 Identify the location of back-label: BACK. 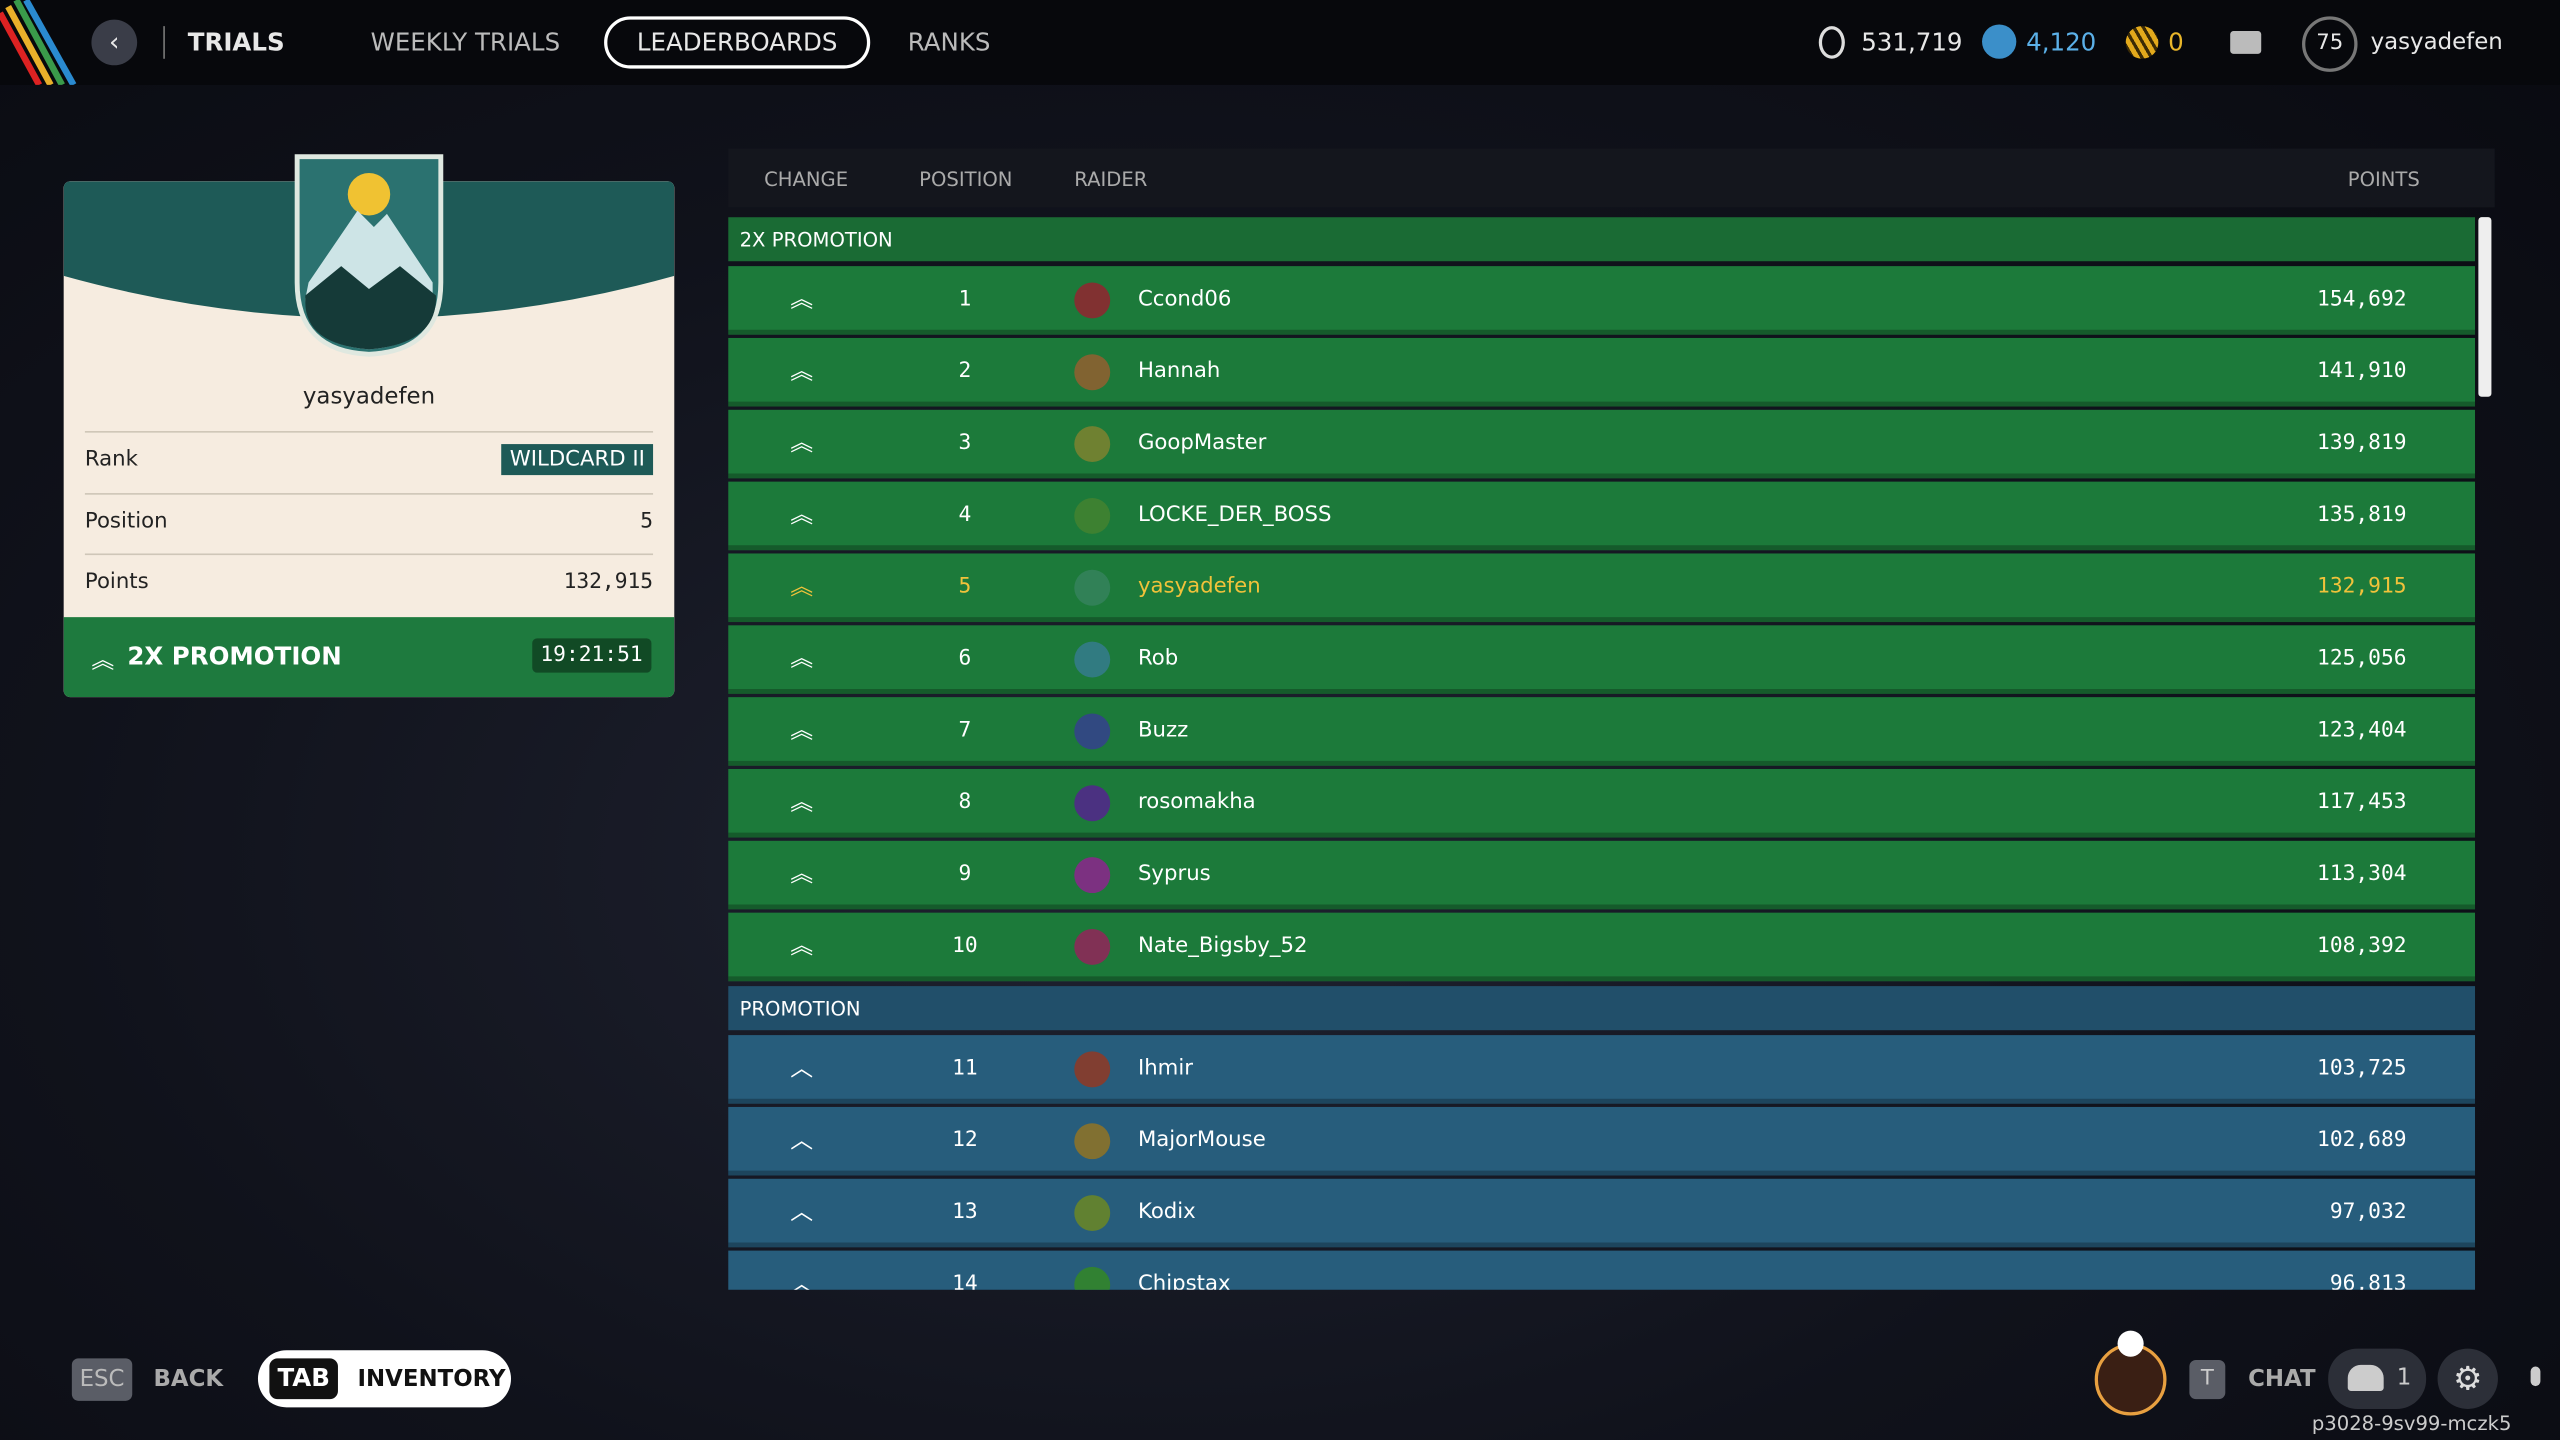
(188, 1379).